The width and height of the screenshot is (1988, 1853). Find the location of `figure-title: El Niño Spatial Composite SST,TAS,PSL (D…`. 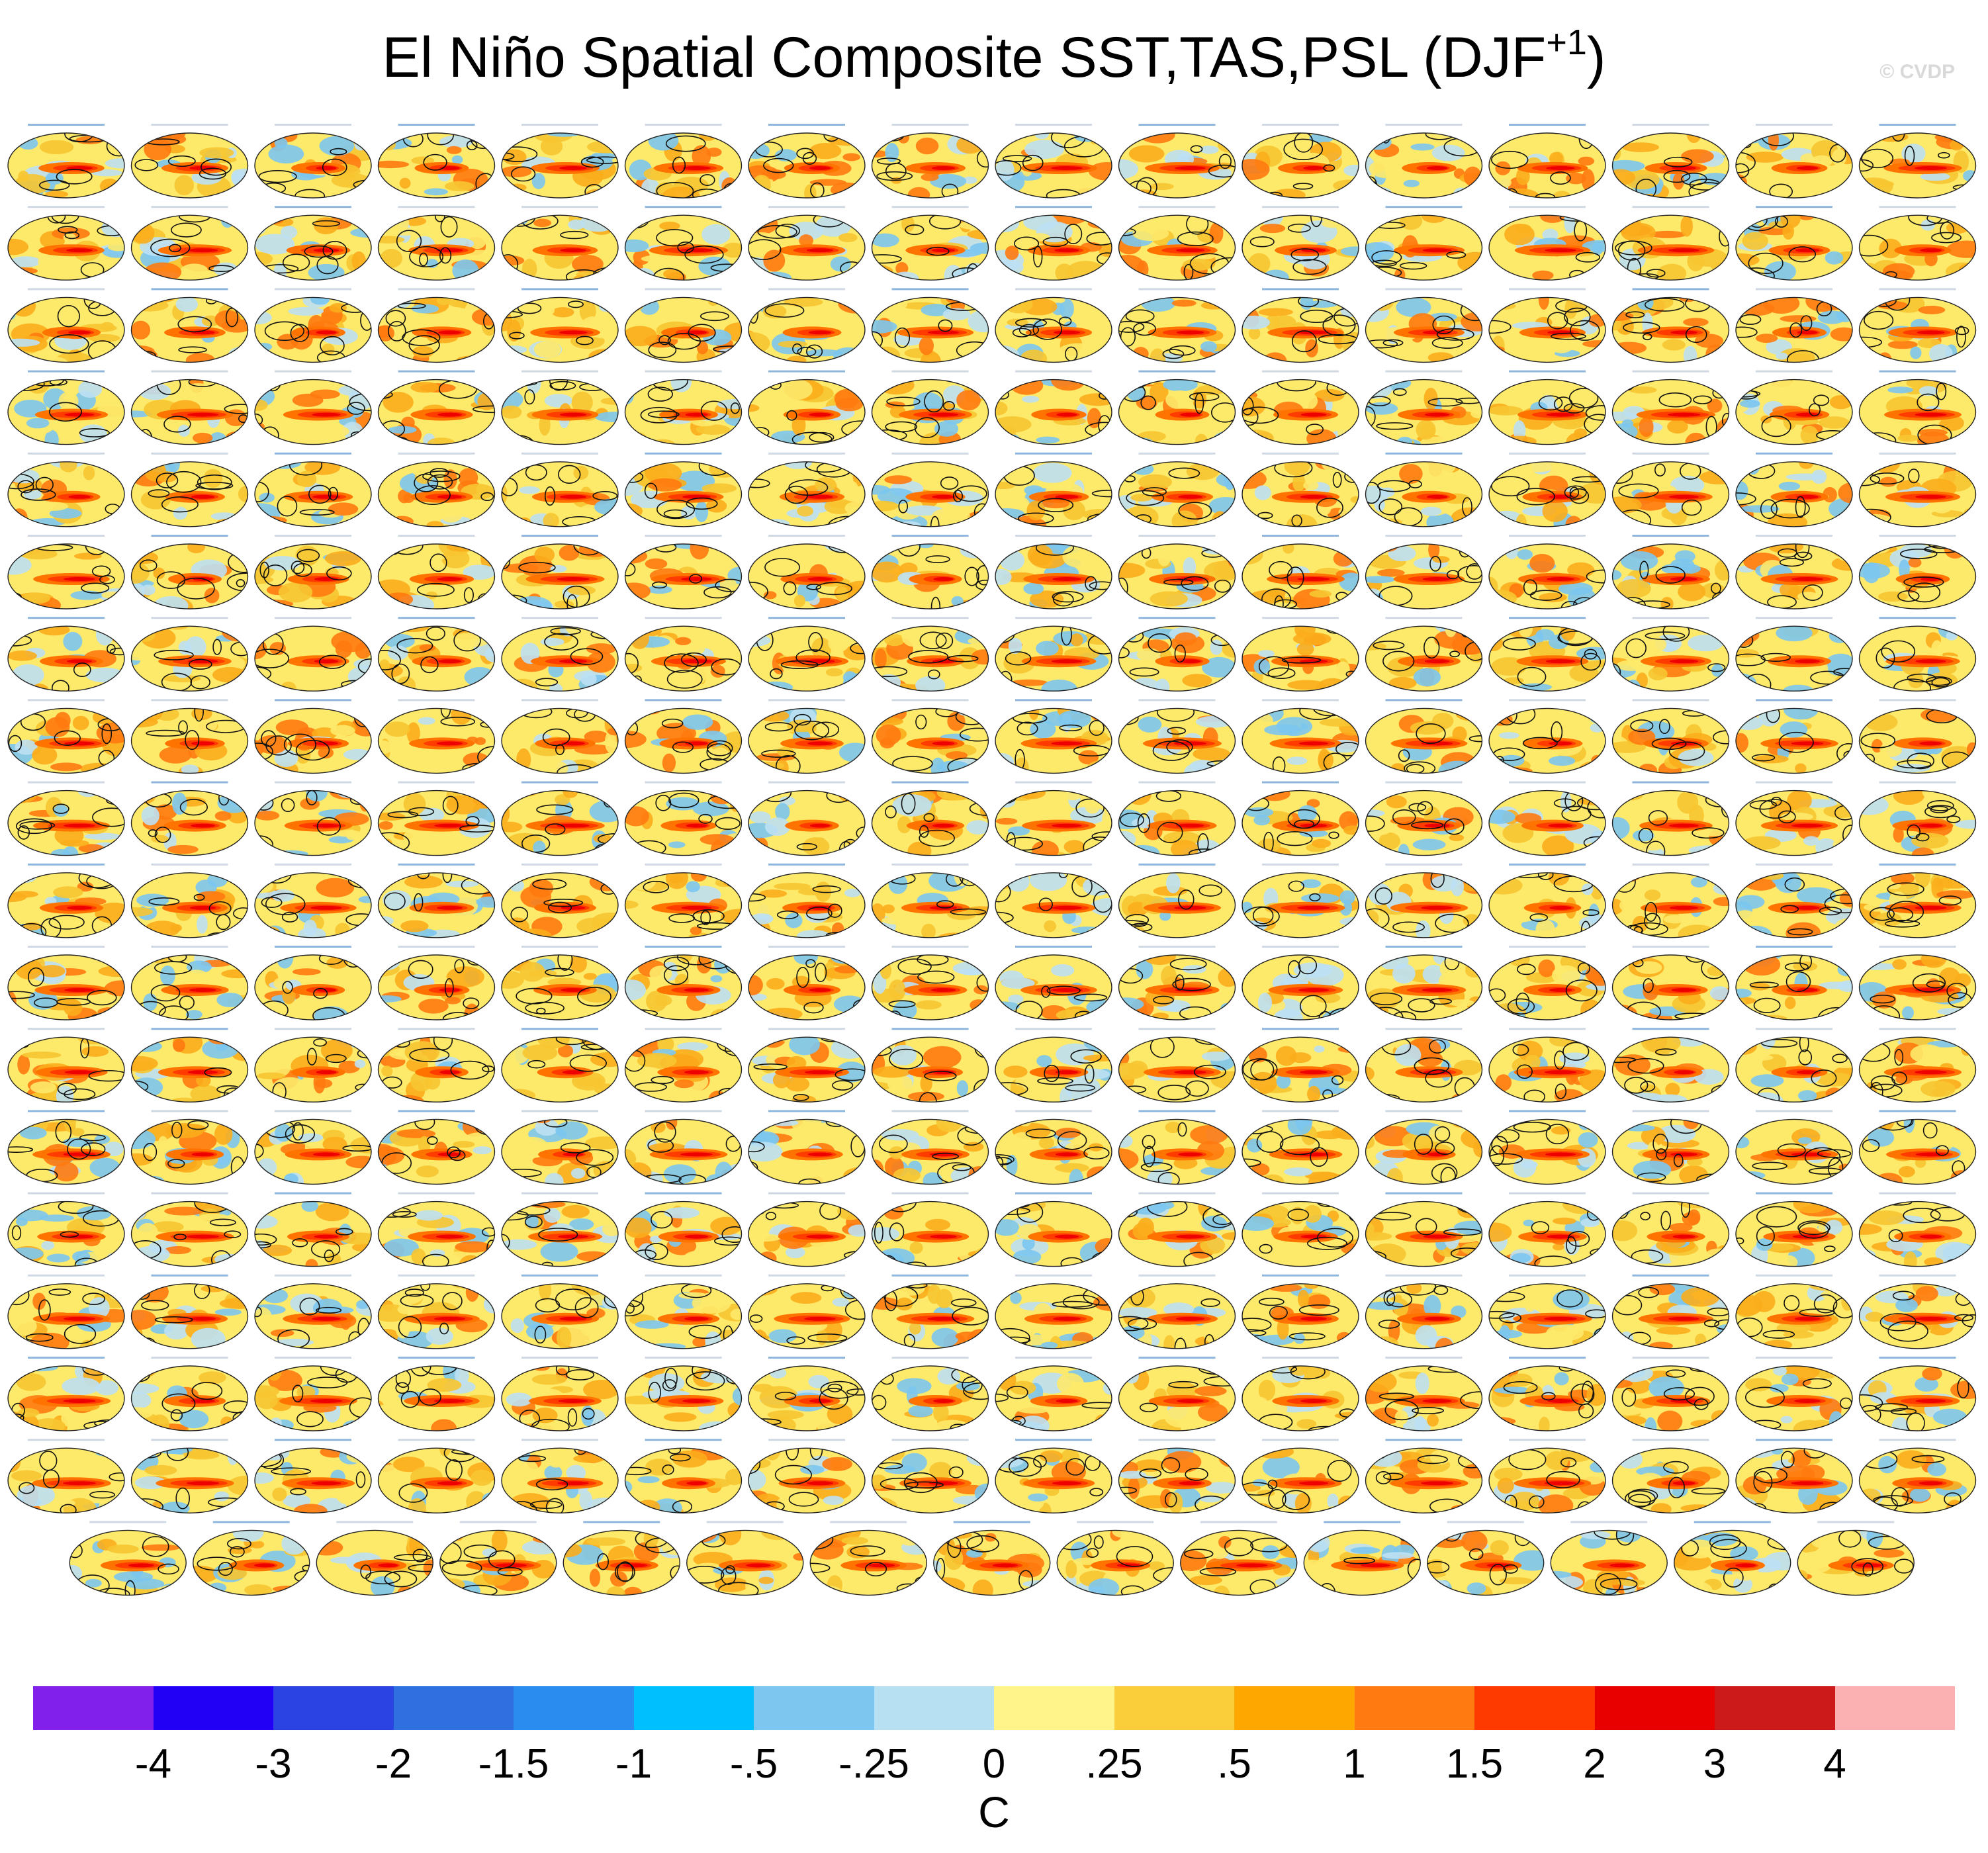

figure-title: El Niño Spatial Composite SST,TAS,PSL (D… is located at coordinates (994, 57).